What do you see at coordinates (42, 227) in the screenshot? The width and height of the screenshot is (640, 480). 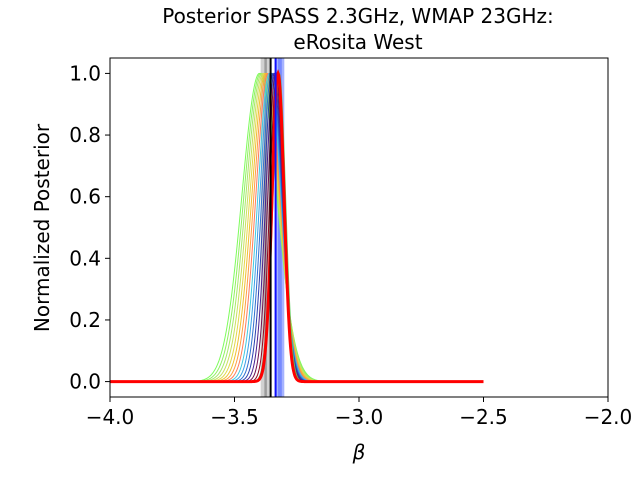 I see `y-axis-label: Normalized Posterior` at bounding box center [42, 227].